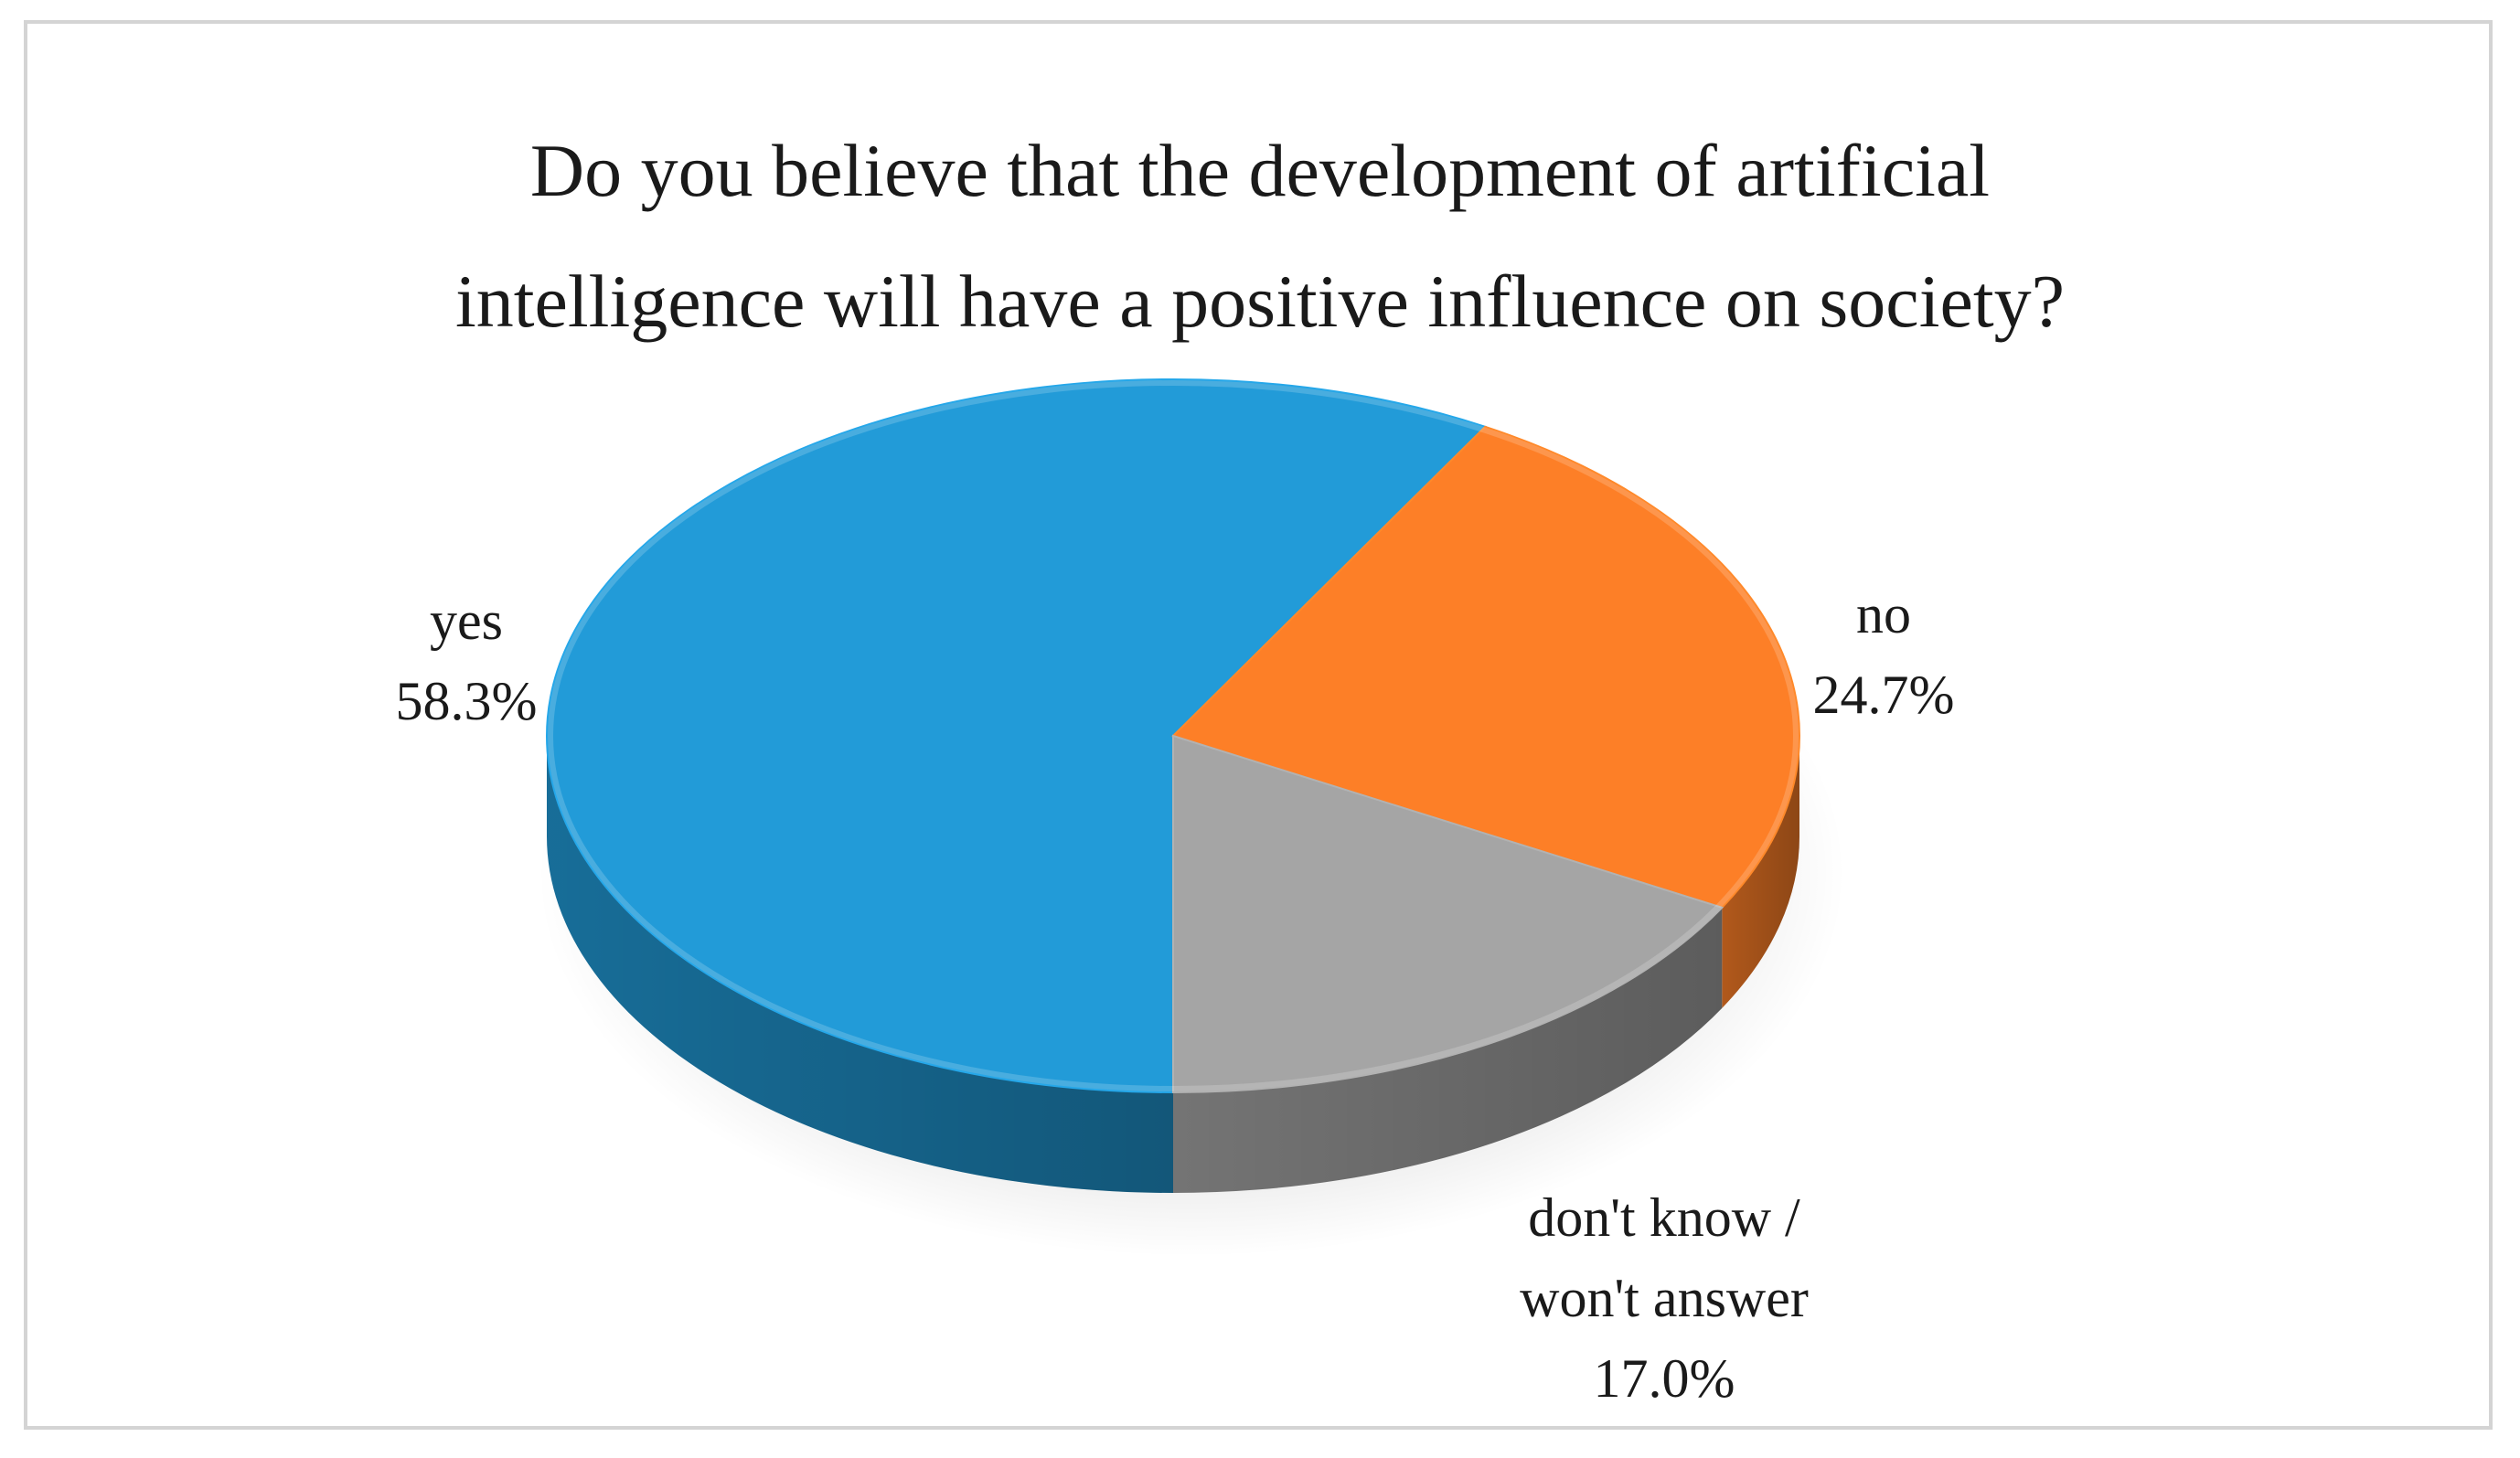 This screenshot has height=1458, width=2520. What do you see at coordinates (1664, 1217) in the screenshot?
I see `slice-label-dont-know-name-1: don't know /` at bounding box center [1664, 1217].